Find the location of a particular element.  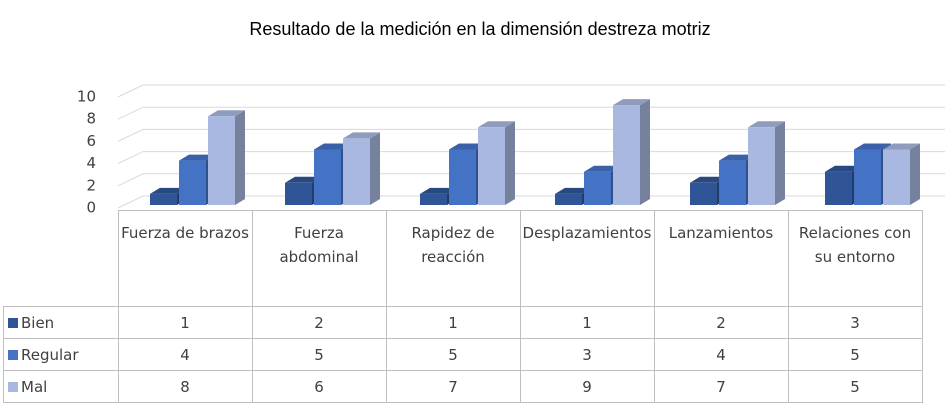

category-cell: Fuerza abdominal is located at coordinates (319, 258).